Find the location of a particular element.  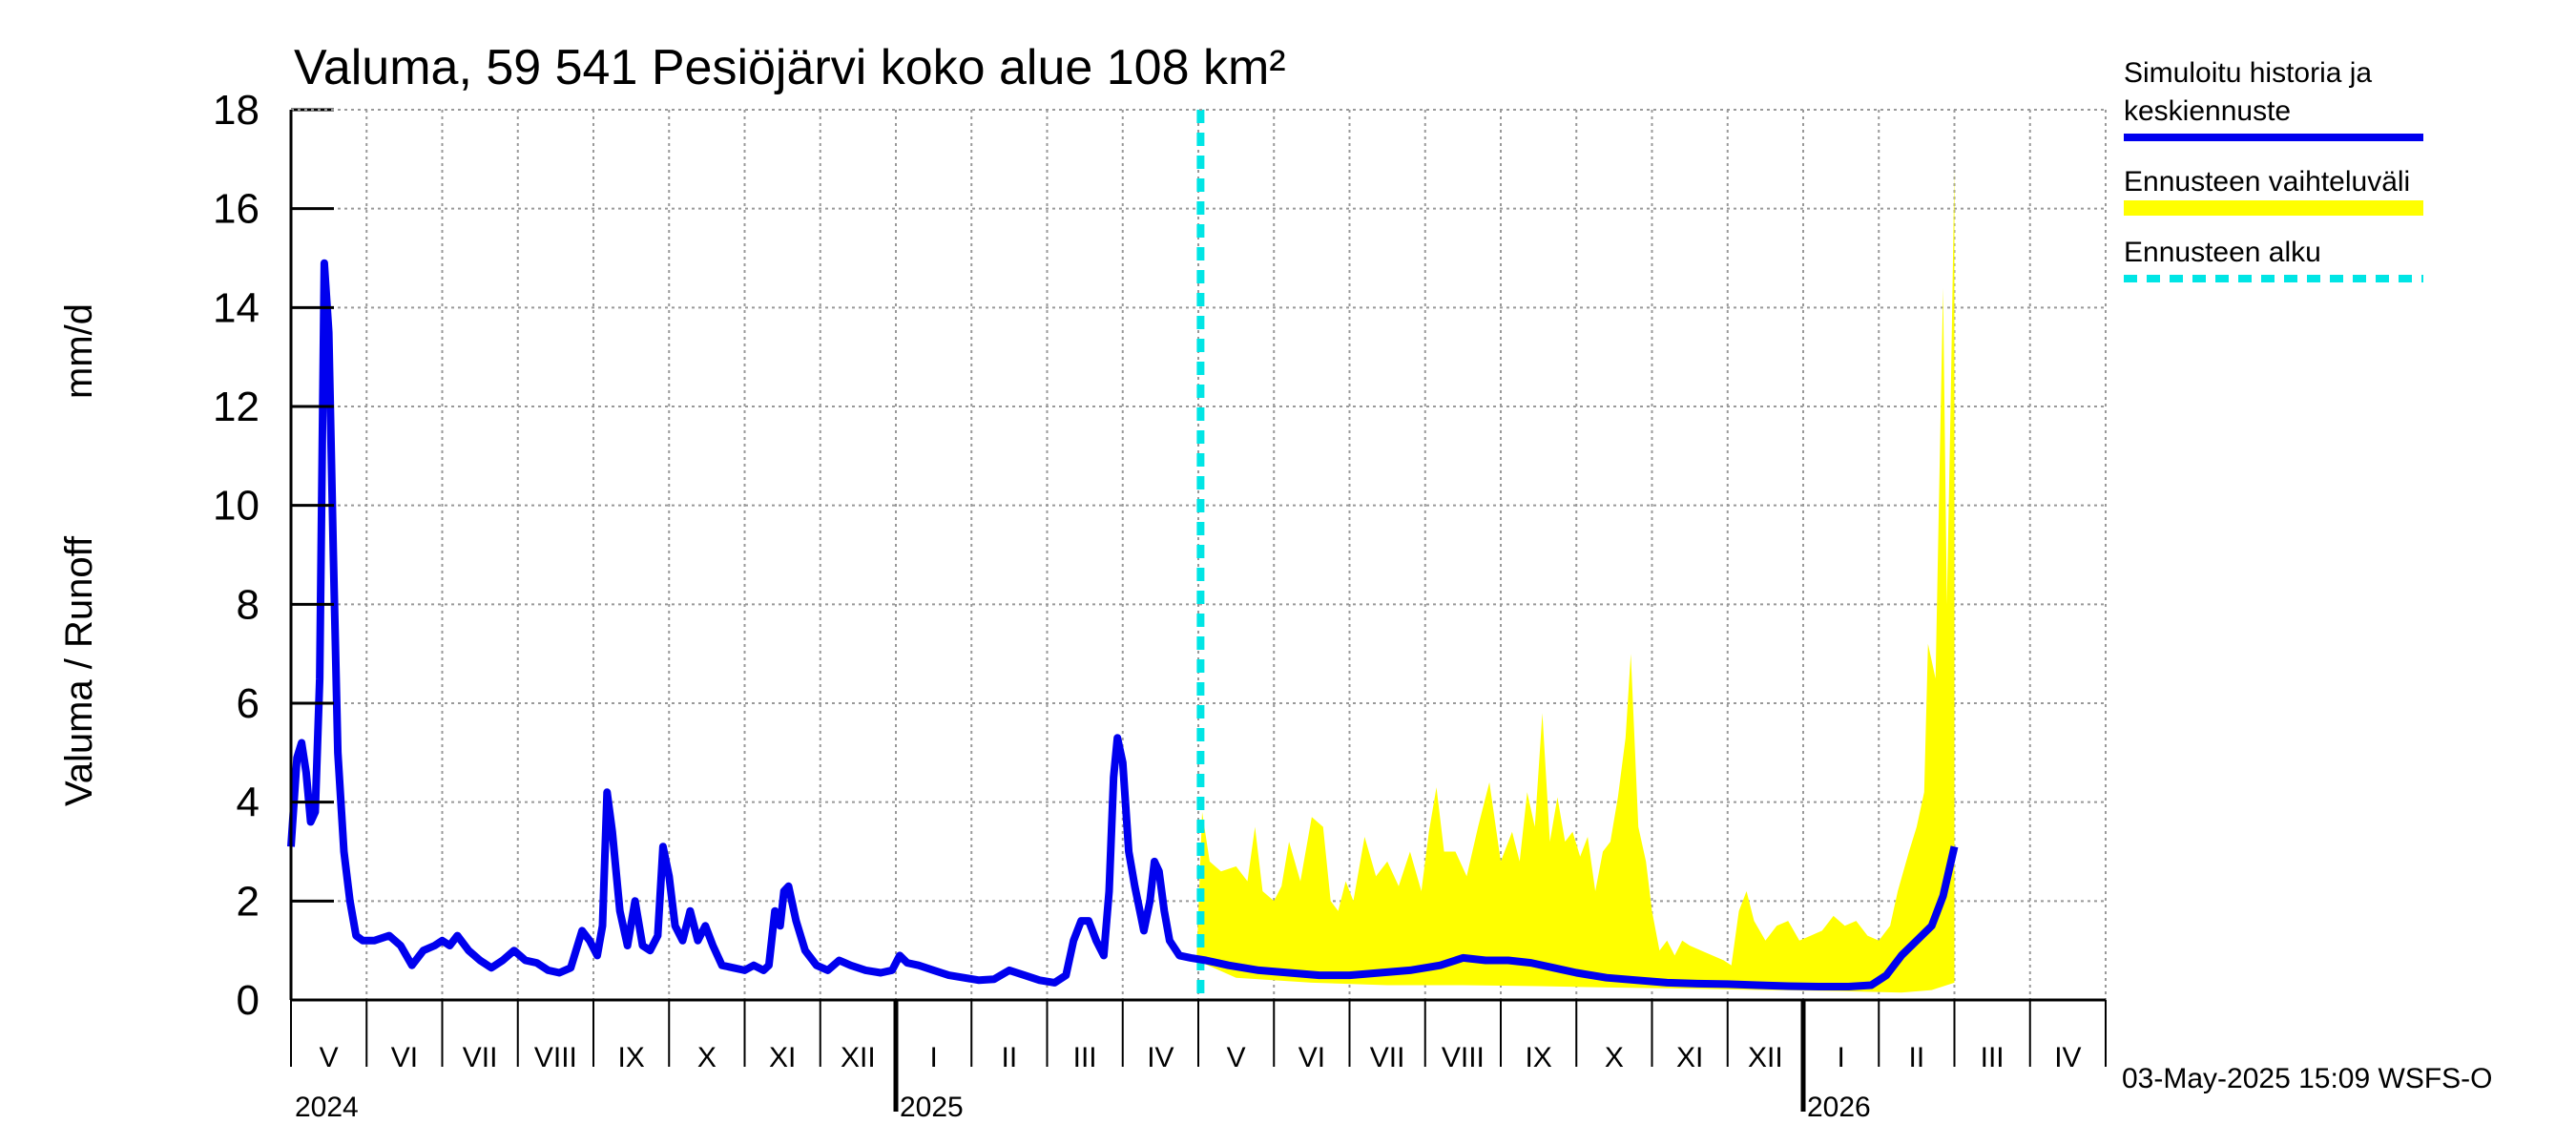

x-year-label: 2024 is located at coordinates (327, 1107).